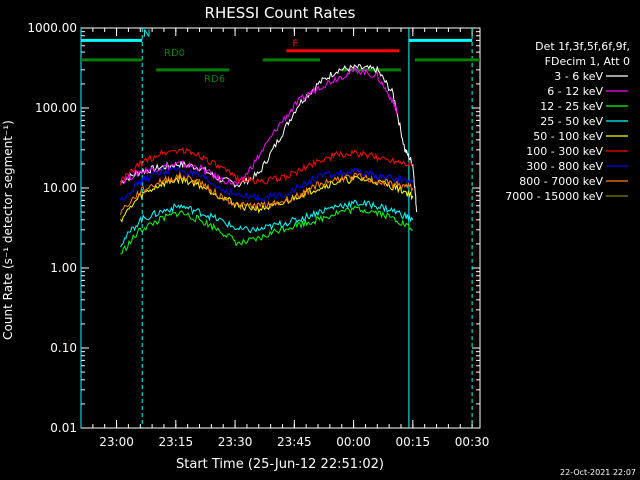 This screenshot has width=640, height=480. I want to click on y-axis-label: Count Rate (s⁻¹ detector segment⁻¹), so click(8, 230).